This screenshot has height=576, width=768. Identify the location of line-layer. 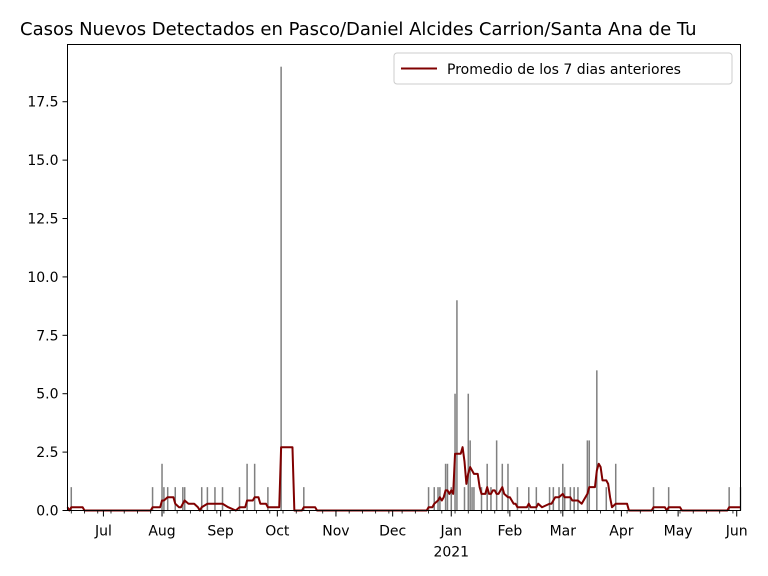
(403, 479).